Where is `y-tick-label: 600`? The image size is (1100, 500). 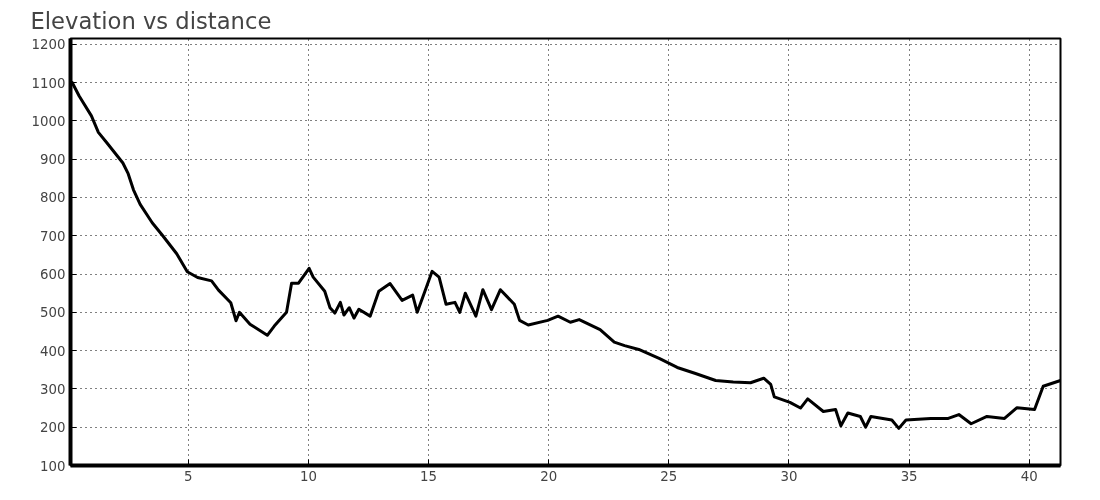
y-tick-label: 600 is located at coordinates (53, 275).